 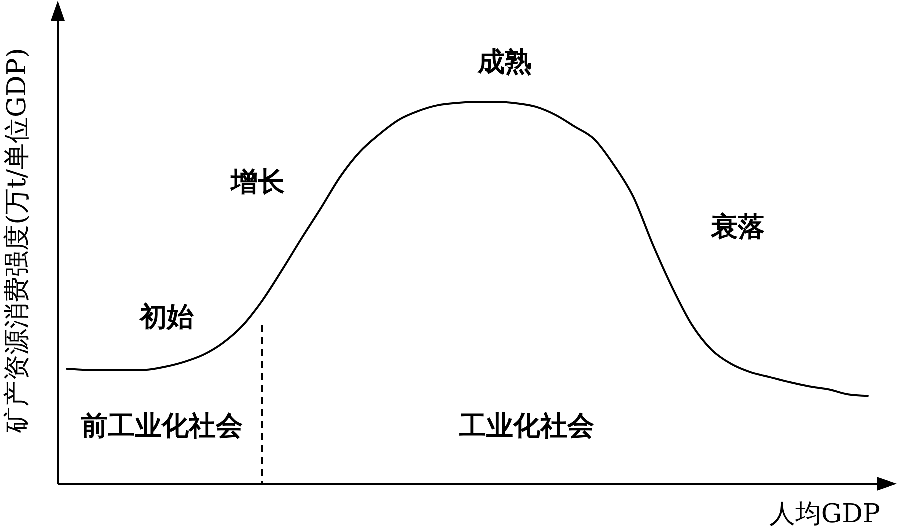 What do you see at coordinates (526, 426) in the screenshot?
I see `annotation: 工业化社会` at bounding box center [526, 426].